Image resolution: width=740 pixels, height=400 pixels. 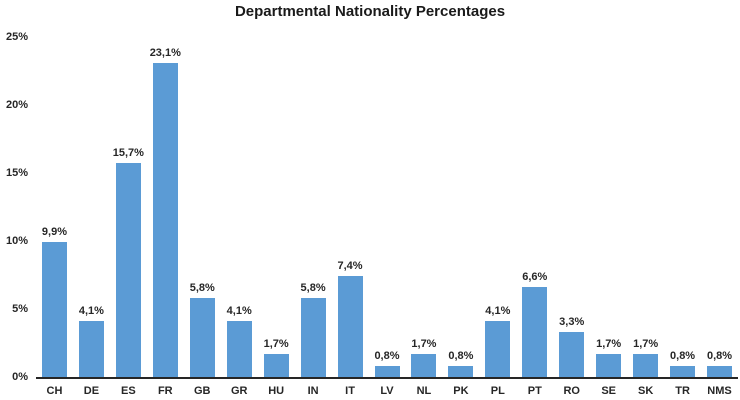 I want to click on y-axis-tick-label: 5%, so click(x=20, y=309).